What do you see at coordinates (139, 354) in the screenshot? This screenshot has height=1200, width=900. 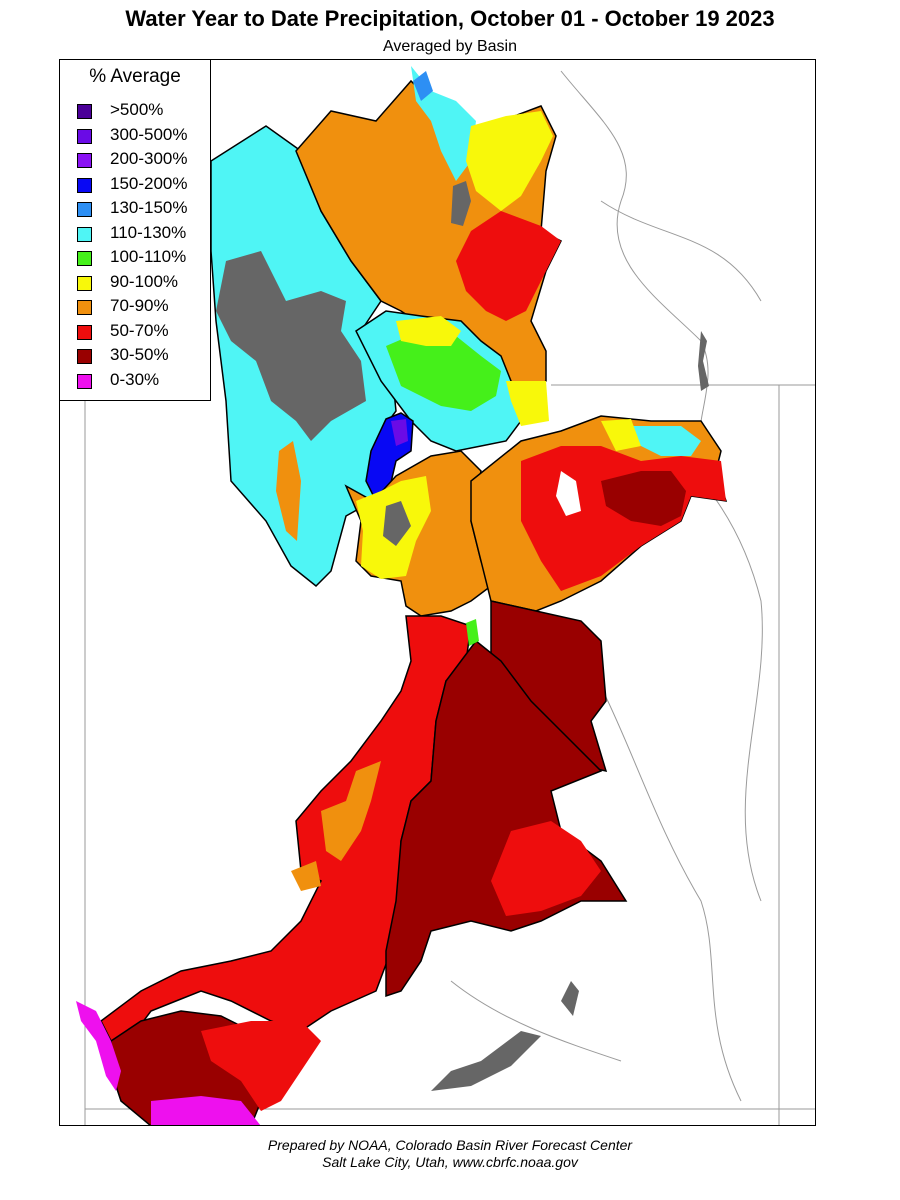 I see `legend-label: 30-50%` at bounding box center [139, 354].